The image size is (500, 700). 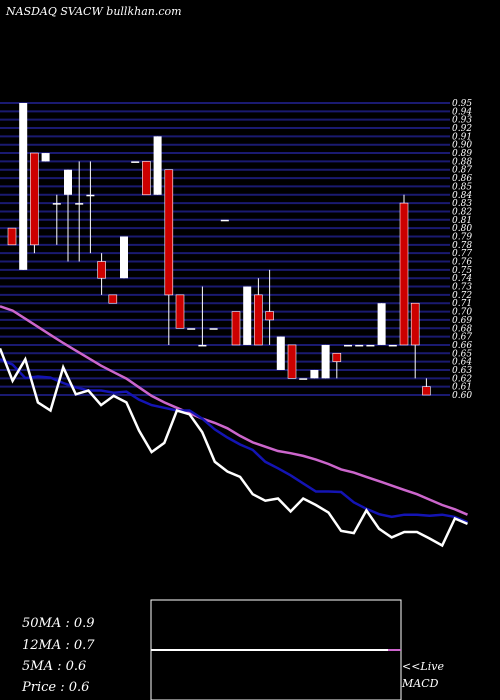 I want to click on price-scale-label: 0.74, so click(x=462, y=279).